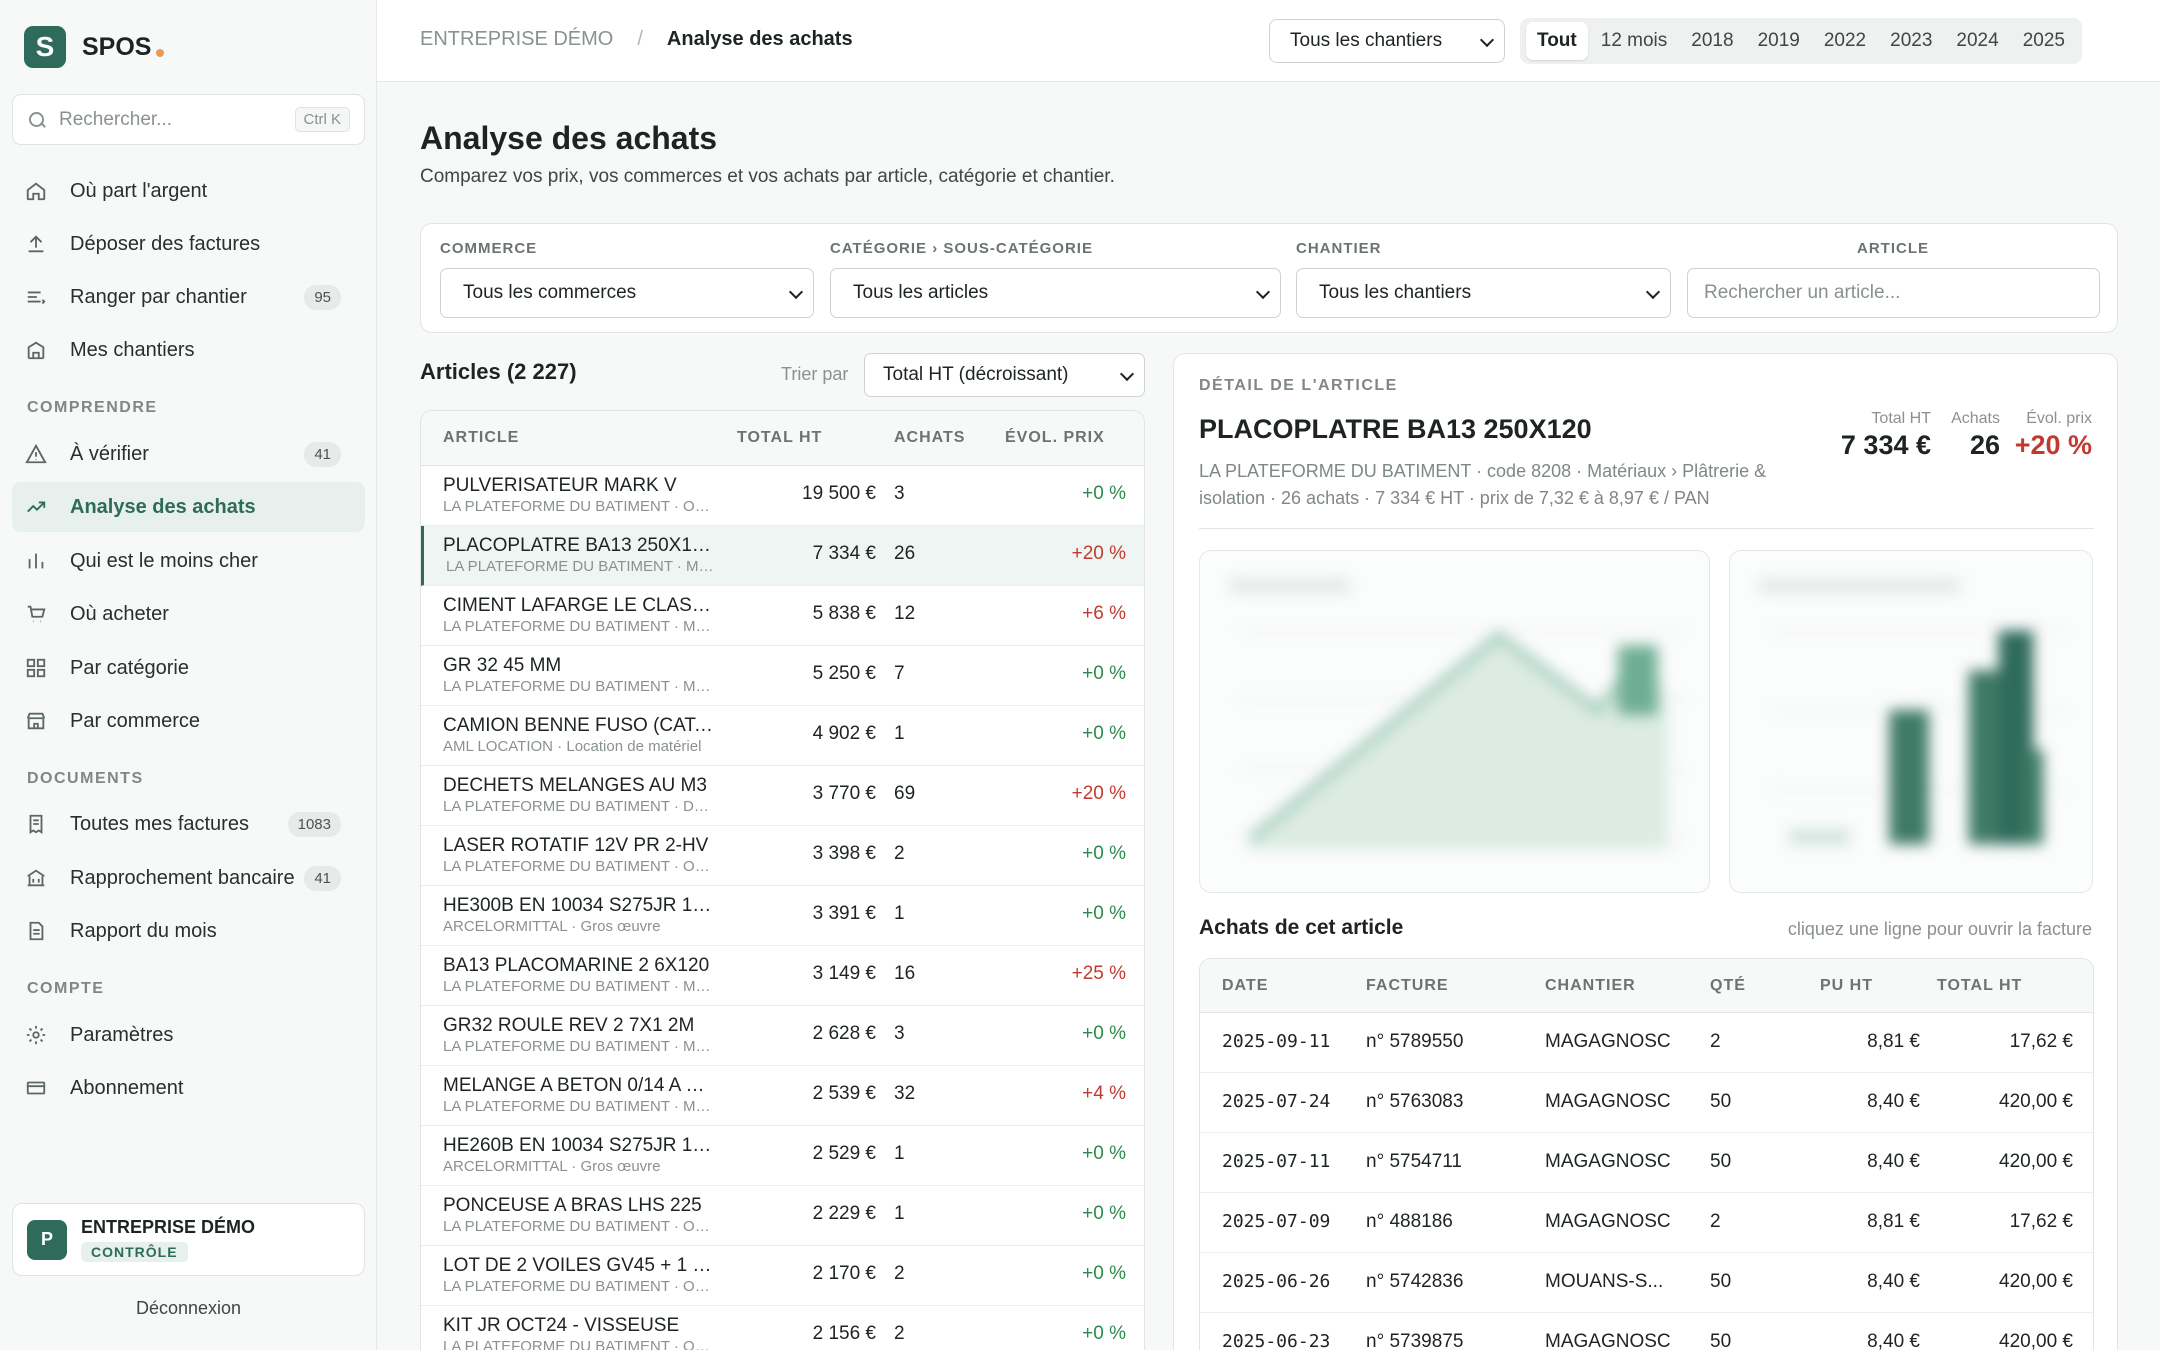  Describe the element at coordinates (160, 53) in the screenshot. I see `brand-dot` at that location.